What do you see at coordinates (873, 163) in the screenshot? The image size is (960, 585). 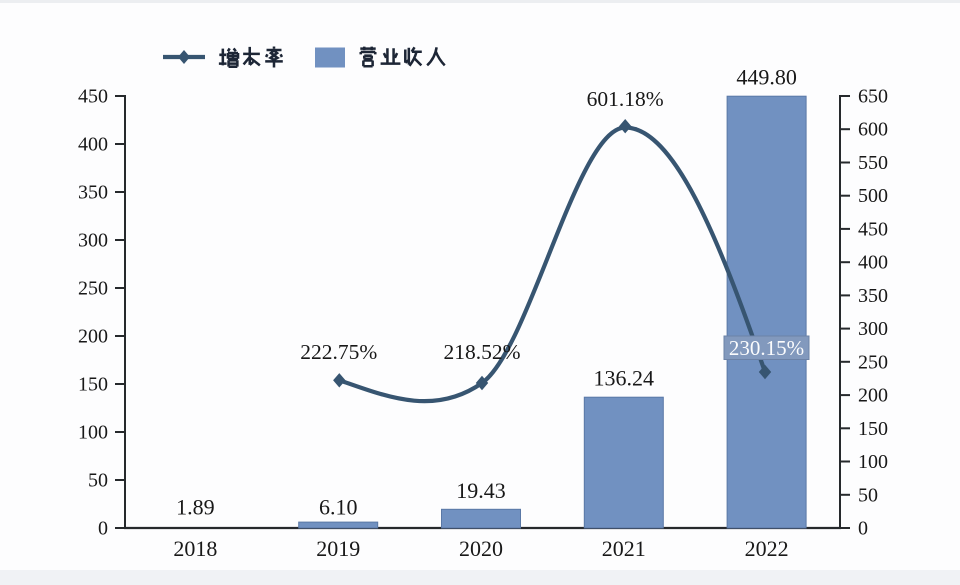 I see `svg-text: 550` at bounding box center [873, 163].